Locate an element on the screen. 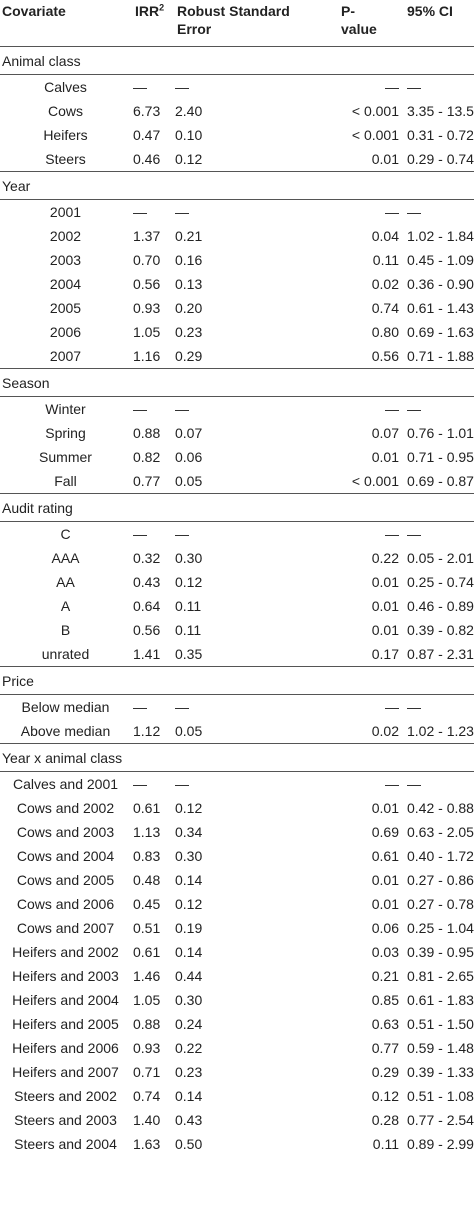  cell: 0.70 is located at coordinates (147, 260).